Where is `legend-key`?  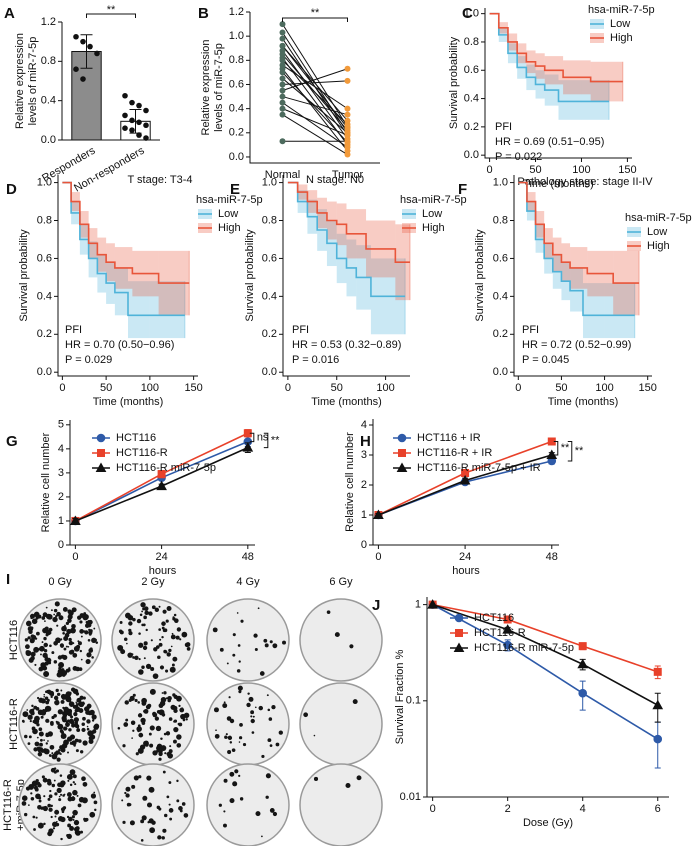
legend-key is located at coordinates (459, 618).